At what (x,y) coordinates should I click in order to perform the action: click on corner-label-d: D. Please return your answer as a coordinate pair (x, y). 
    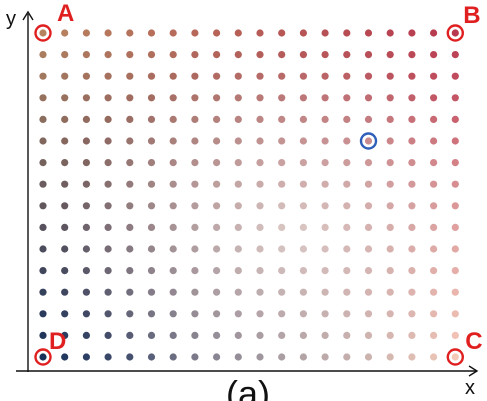
    Looking at the image, I should click on (57, 341).